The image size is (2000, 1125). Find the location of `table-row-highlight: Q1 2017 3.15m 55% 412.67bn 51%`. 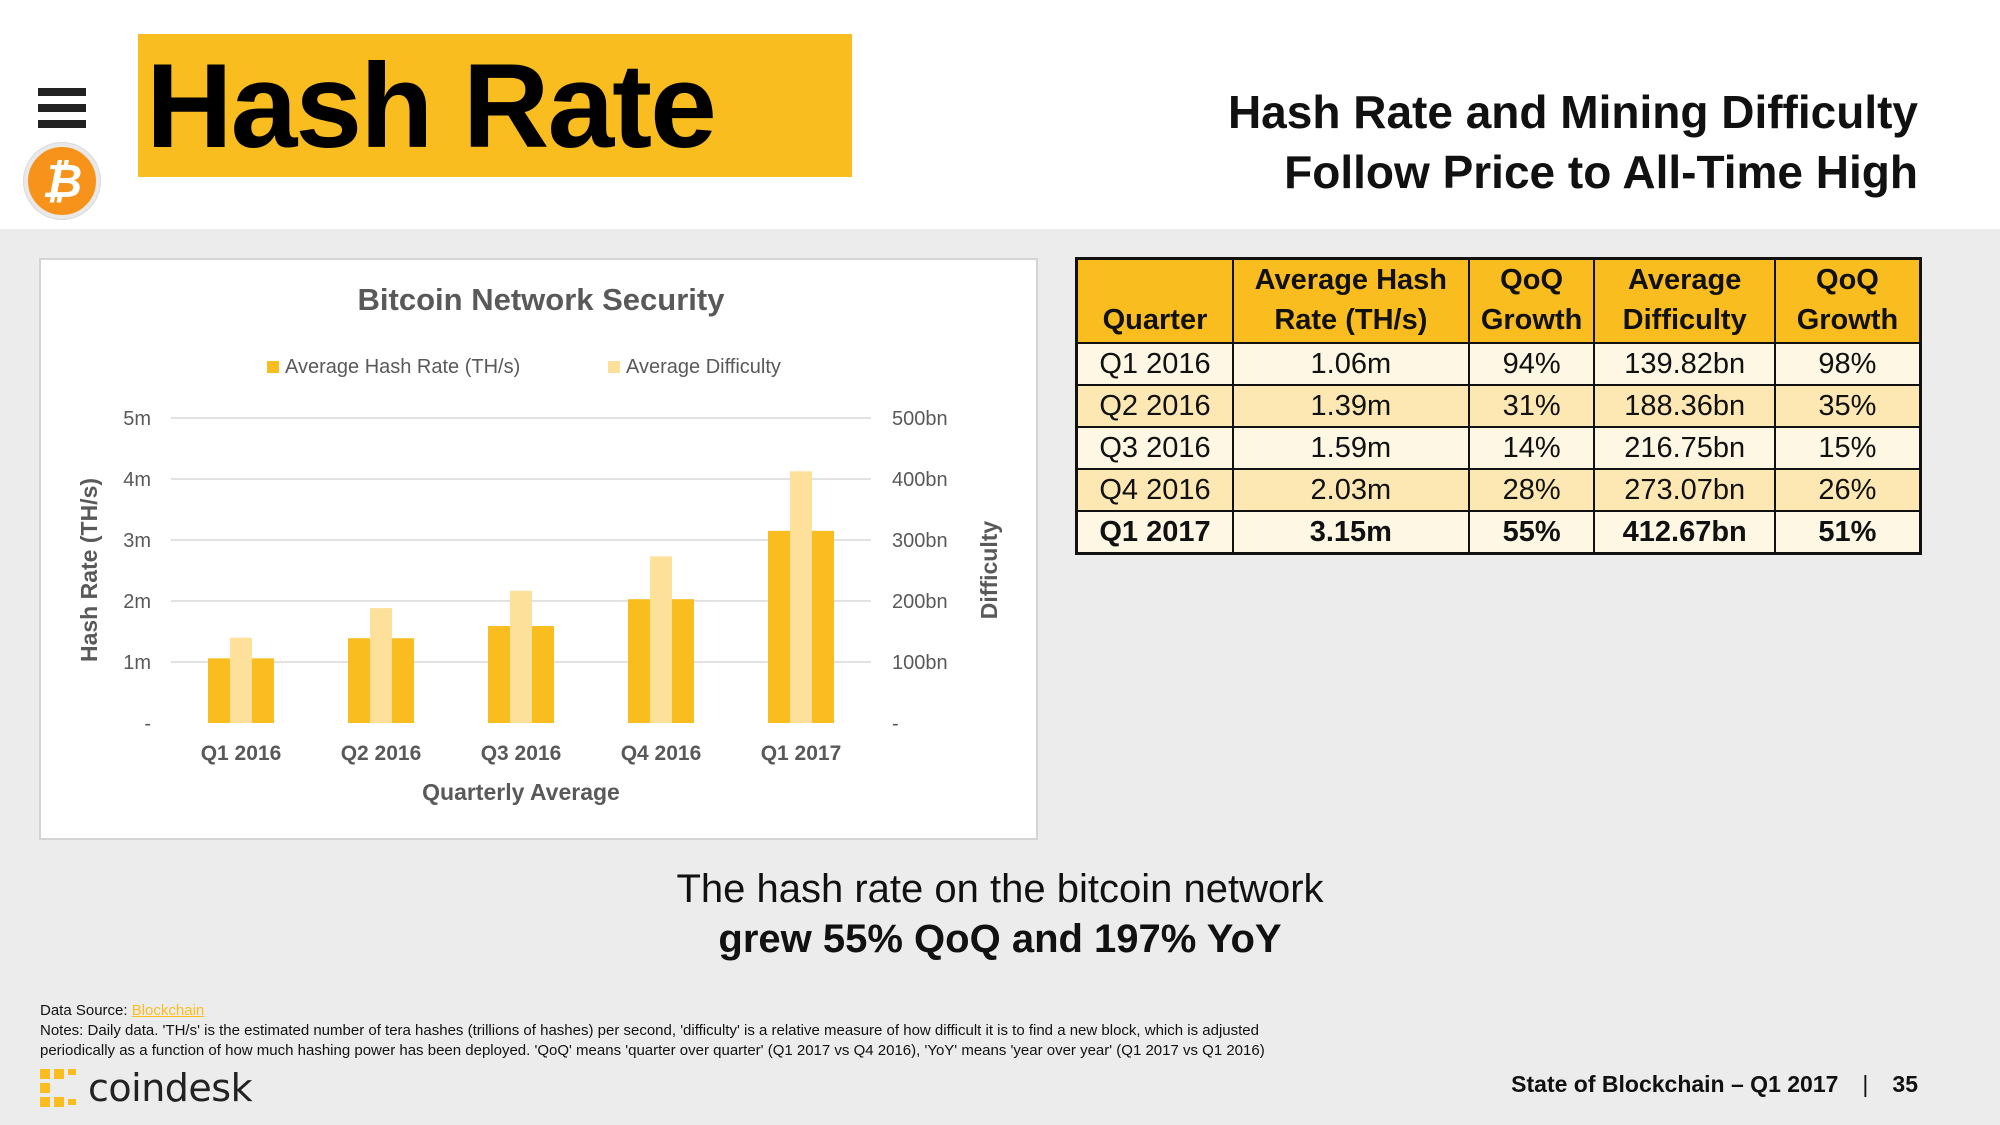

table-row-highlight: Q1 2017 3.15m 55% 412.67bn 51% is located at coordinates (1498, 532).